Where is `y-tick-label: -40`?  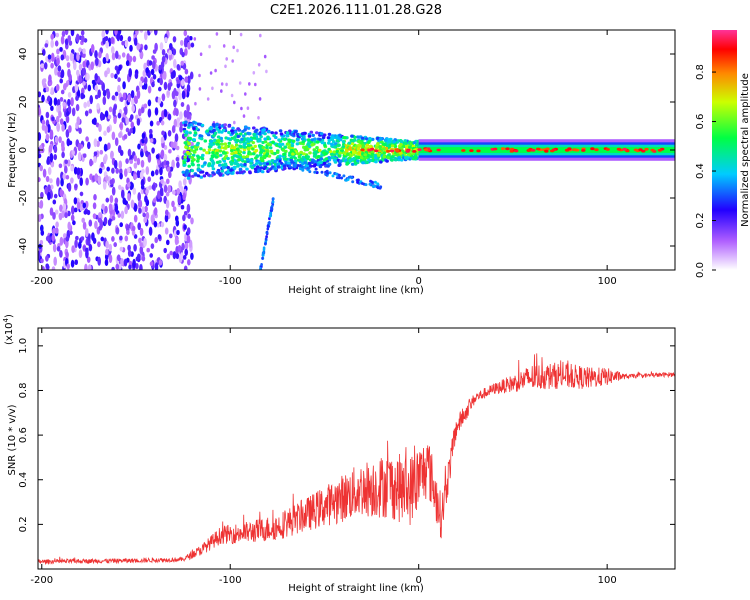 y-tick-label: -40 is located at coordinates (23, 246).